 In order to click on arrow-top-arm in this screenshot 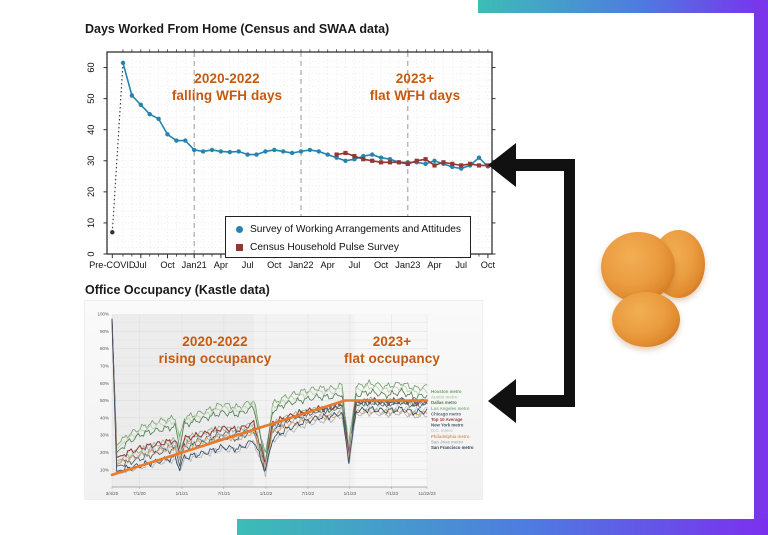, I will do `click(544, 165)`.